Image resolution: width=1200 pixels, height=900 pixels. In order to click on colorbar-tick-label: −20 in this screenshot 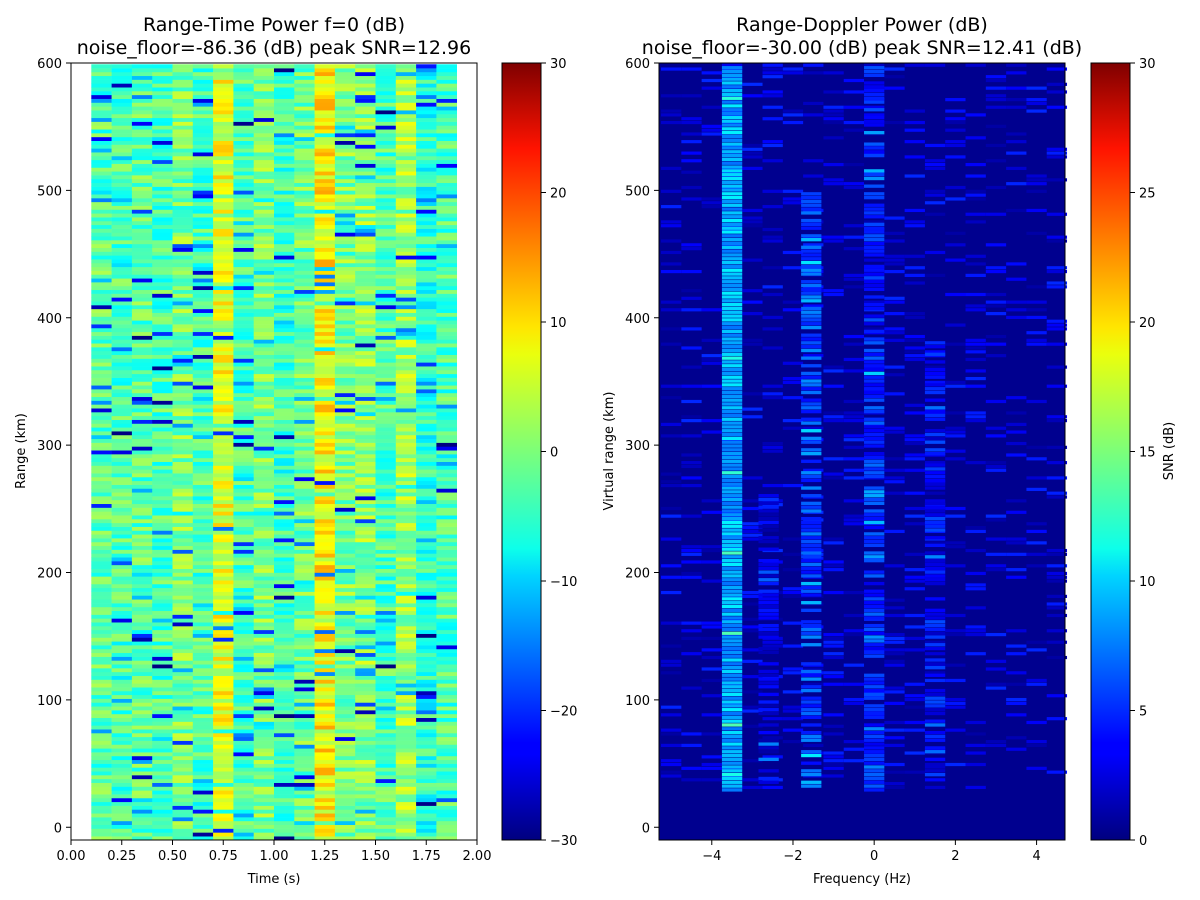, I will do `click(563, 712)`.